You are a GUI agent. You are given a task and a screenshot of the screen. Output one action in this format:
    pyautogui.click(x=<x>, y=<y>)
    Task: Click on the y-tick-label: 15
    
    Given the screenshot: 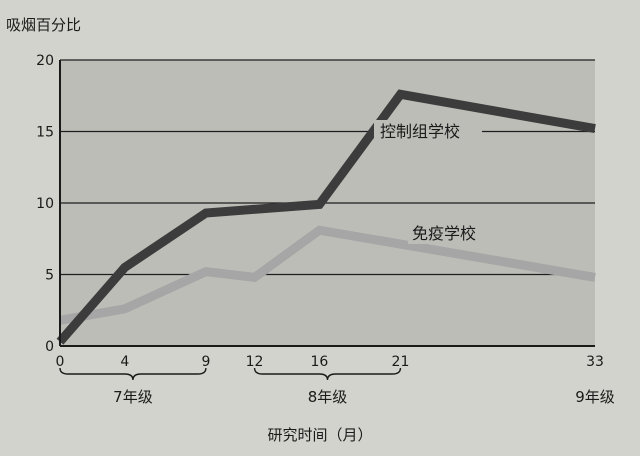 What is the action you would take?
    pyautogui.click(x=45, y=133)
    